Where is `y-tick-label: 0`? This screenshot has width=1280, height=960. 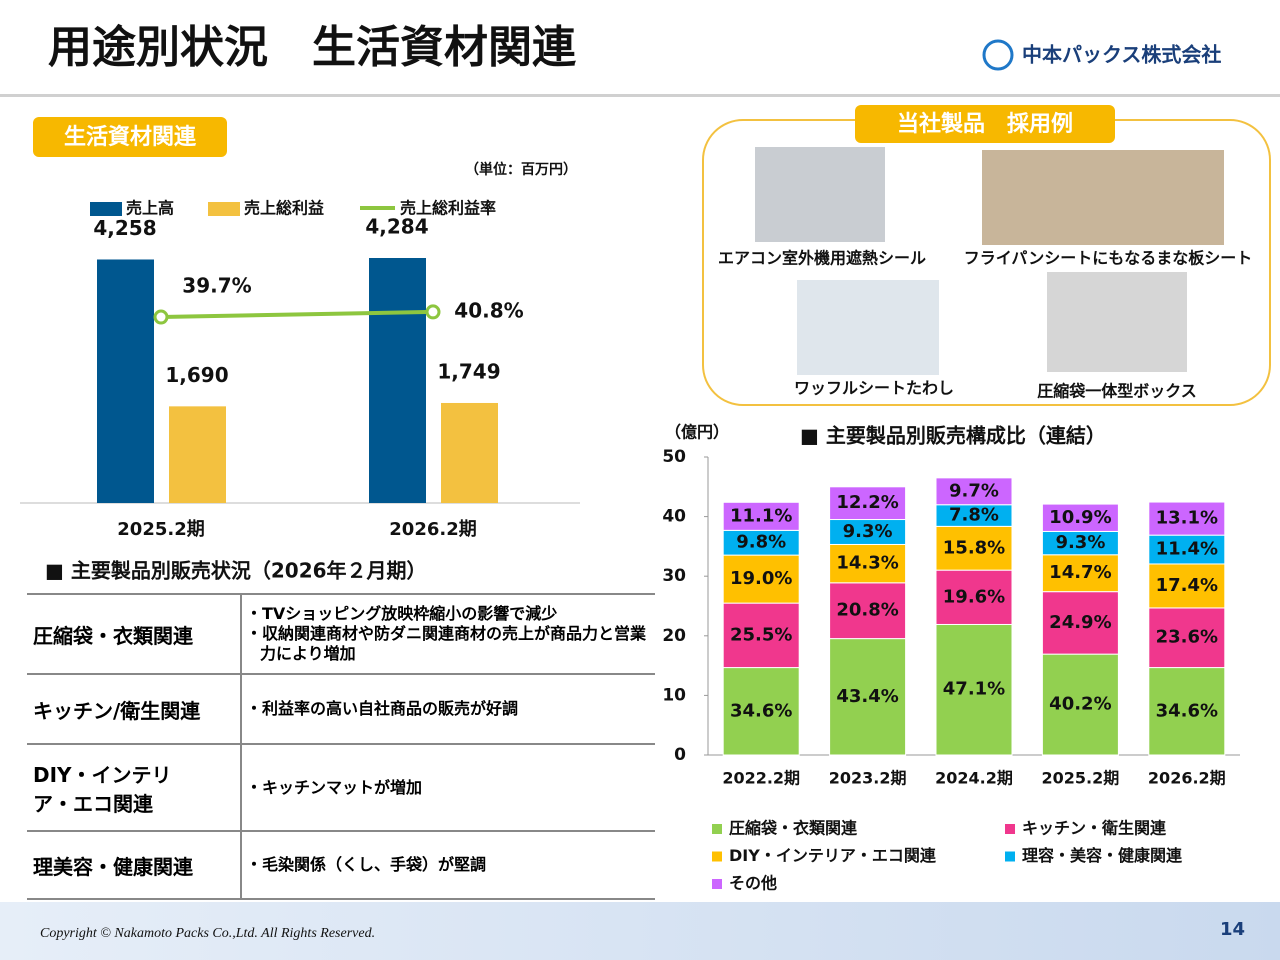 y-tick-label: 0 is located at coordinates (680, 755).